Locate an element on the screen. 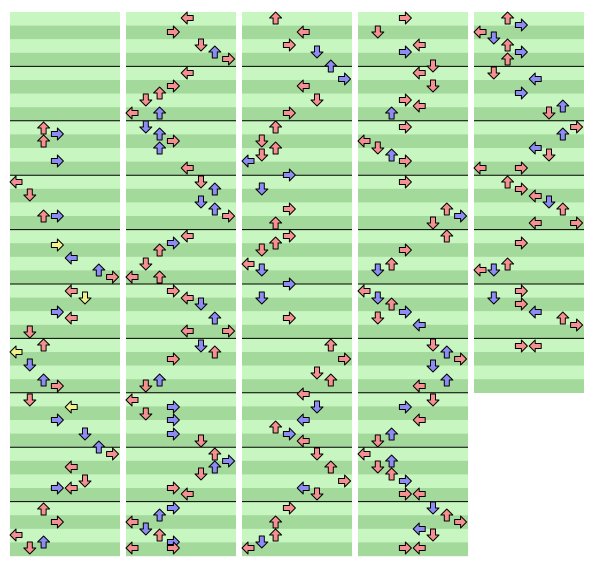 The image size is (594, 567). note-layer is located at coordinates (64, 338).